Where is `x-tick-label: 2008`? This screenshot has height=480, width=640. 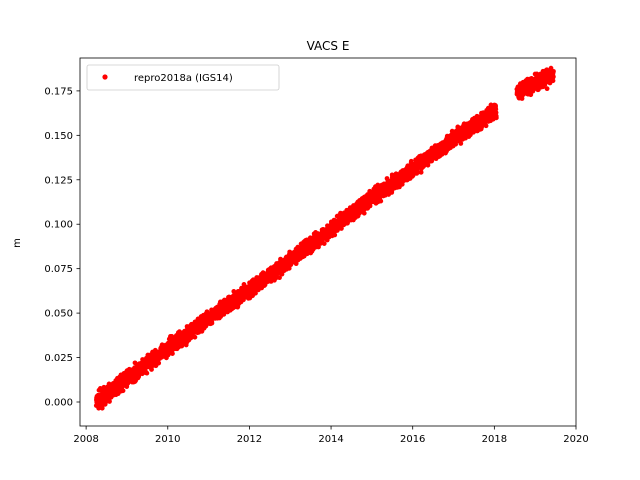 x-tick-label: 2008 is located at coordinates (85, 439).